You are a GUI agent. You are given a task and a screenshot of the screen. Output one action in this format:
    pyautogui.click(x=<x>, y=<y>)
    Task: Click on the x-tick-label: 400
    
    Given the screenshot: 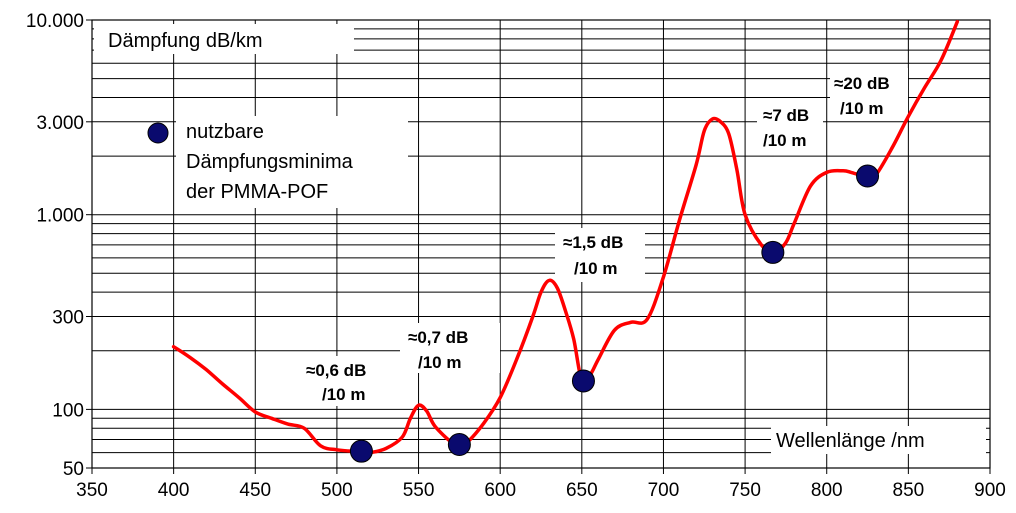 What is the action you would take?
    pyautogui.click(x=174, y=490)
    